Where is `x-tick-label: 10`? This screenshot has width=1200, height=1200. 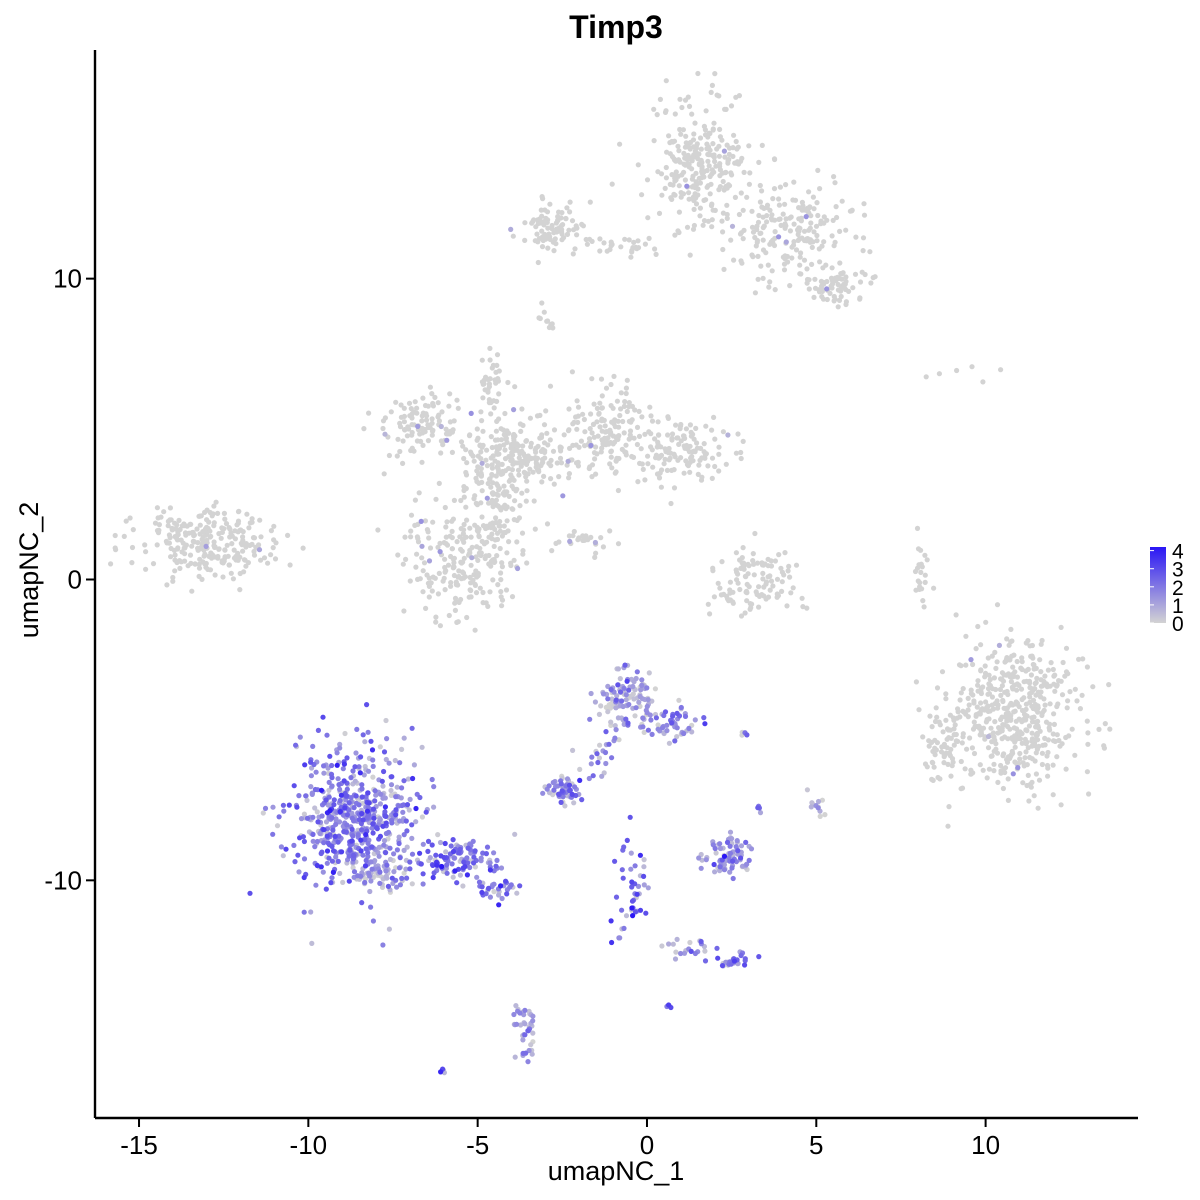
x-tick-label: 10 is located at coordinates (985, 1145).